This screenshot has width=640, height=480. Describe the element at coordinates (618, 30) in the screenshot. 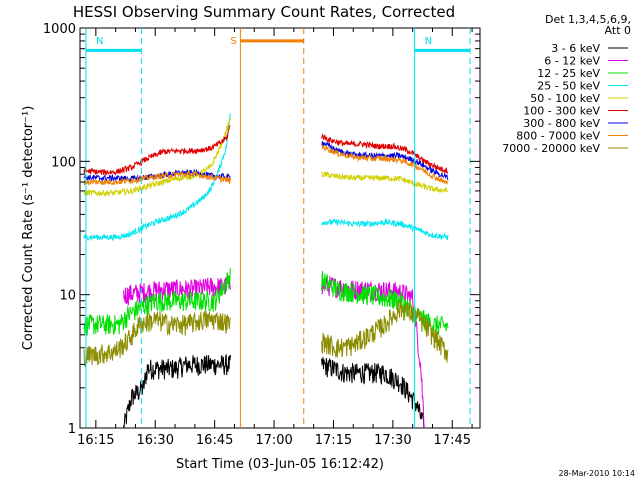

I see `legend-header-line: Att 0` at that location.